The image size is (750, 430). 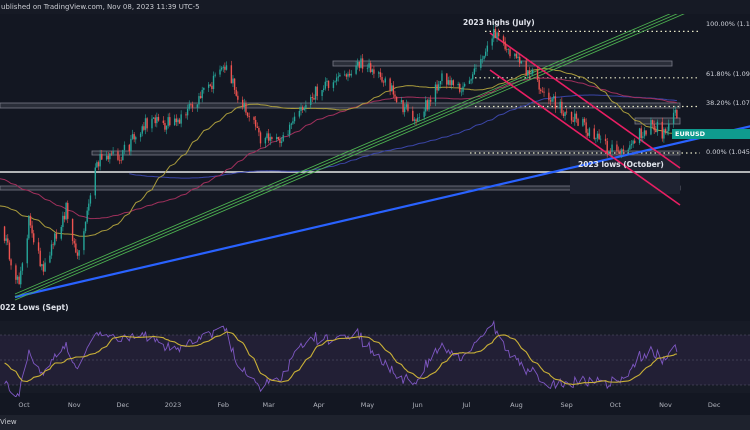 What do you see at coordinates (375, 422) in the screenshot?
I see `bottom-bar: View` at bounding box center [375, 422].